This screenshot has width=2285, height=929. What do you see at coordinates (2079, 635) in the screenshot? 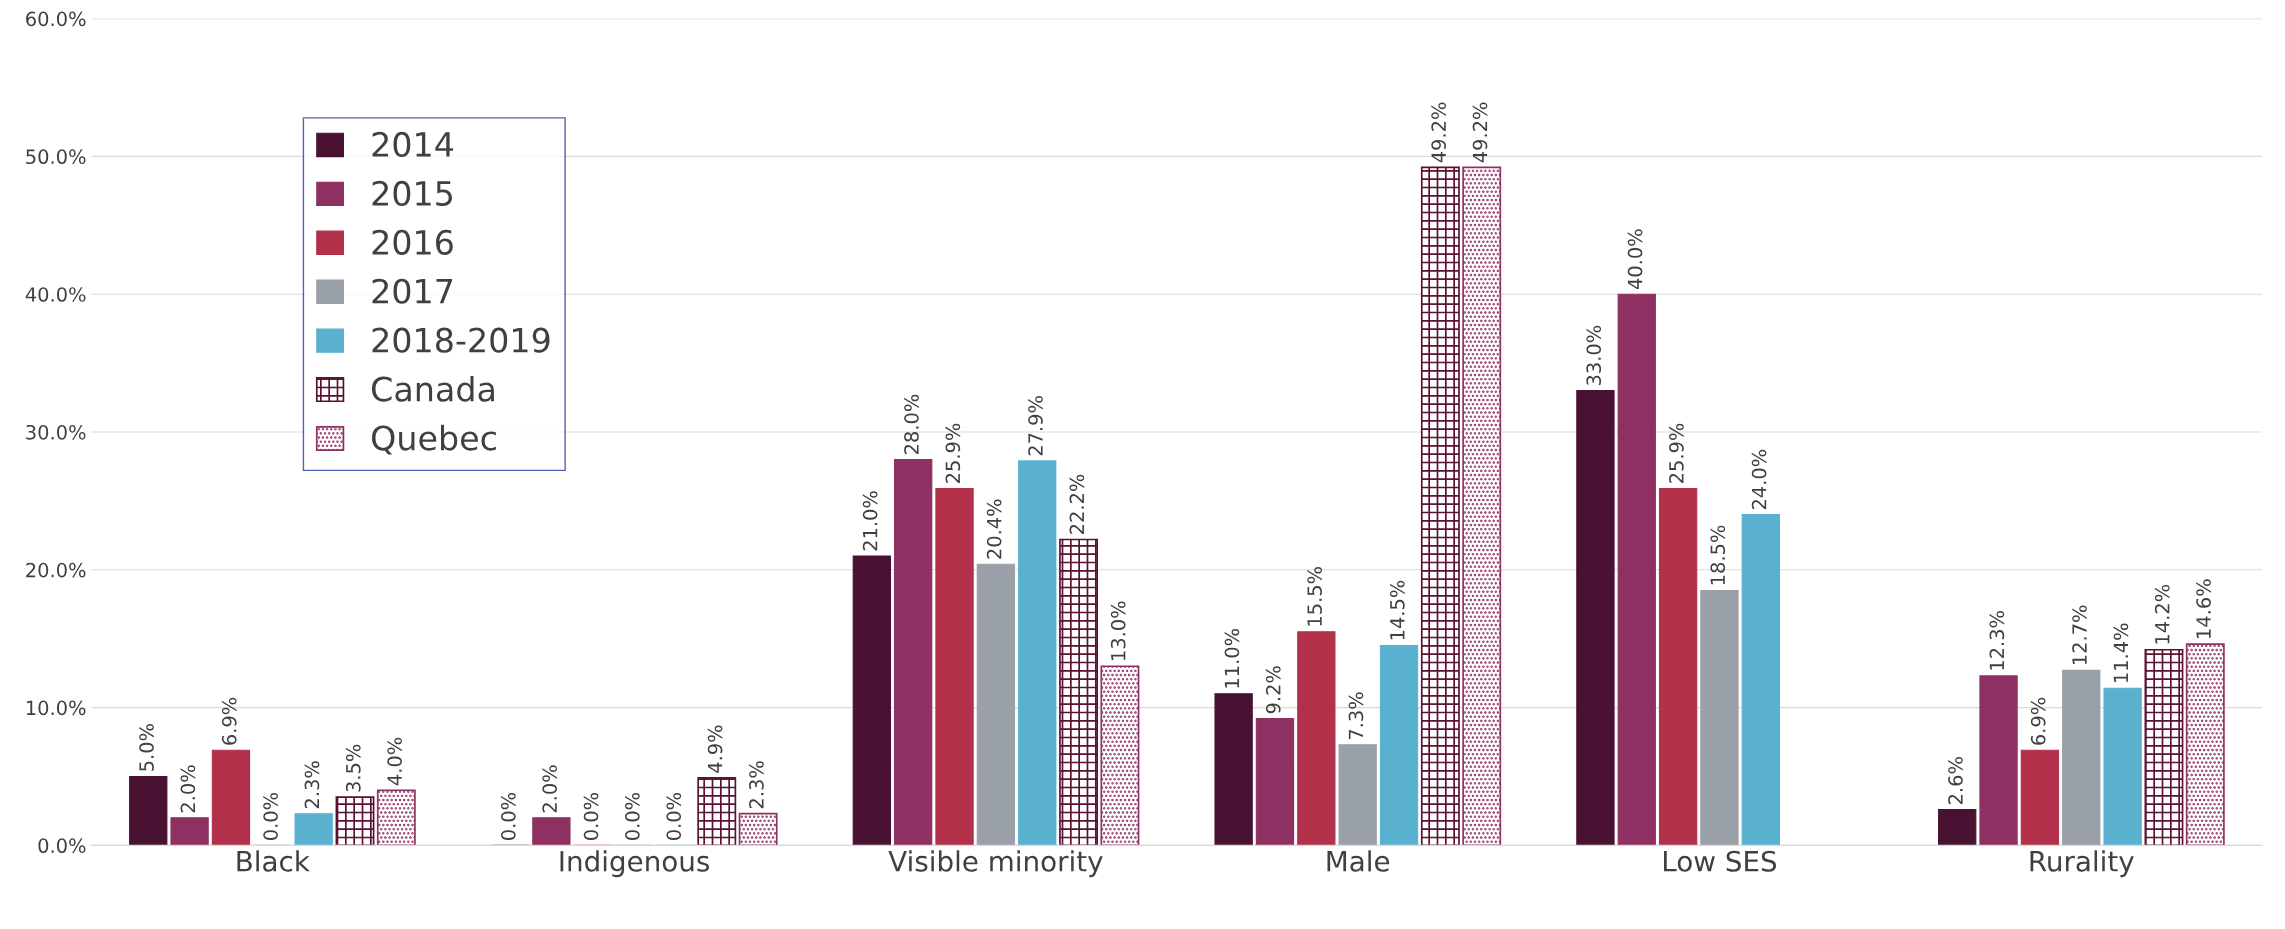
I see `data-label: 12.7%` at bounding box center [2079, 635].